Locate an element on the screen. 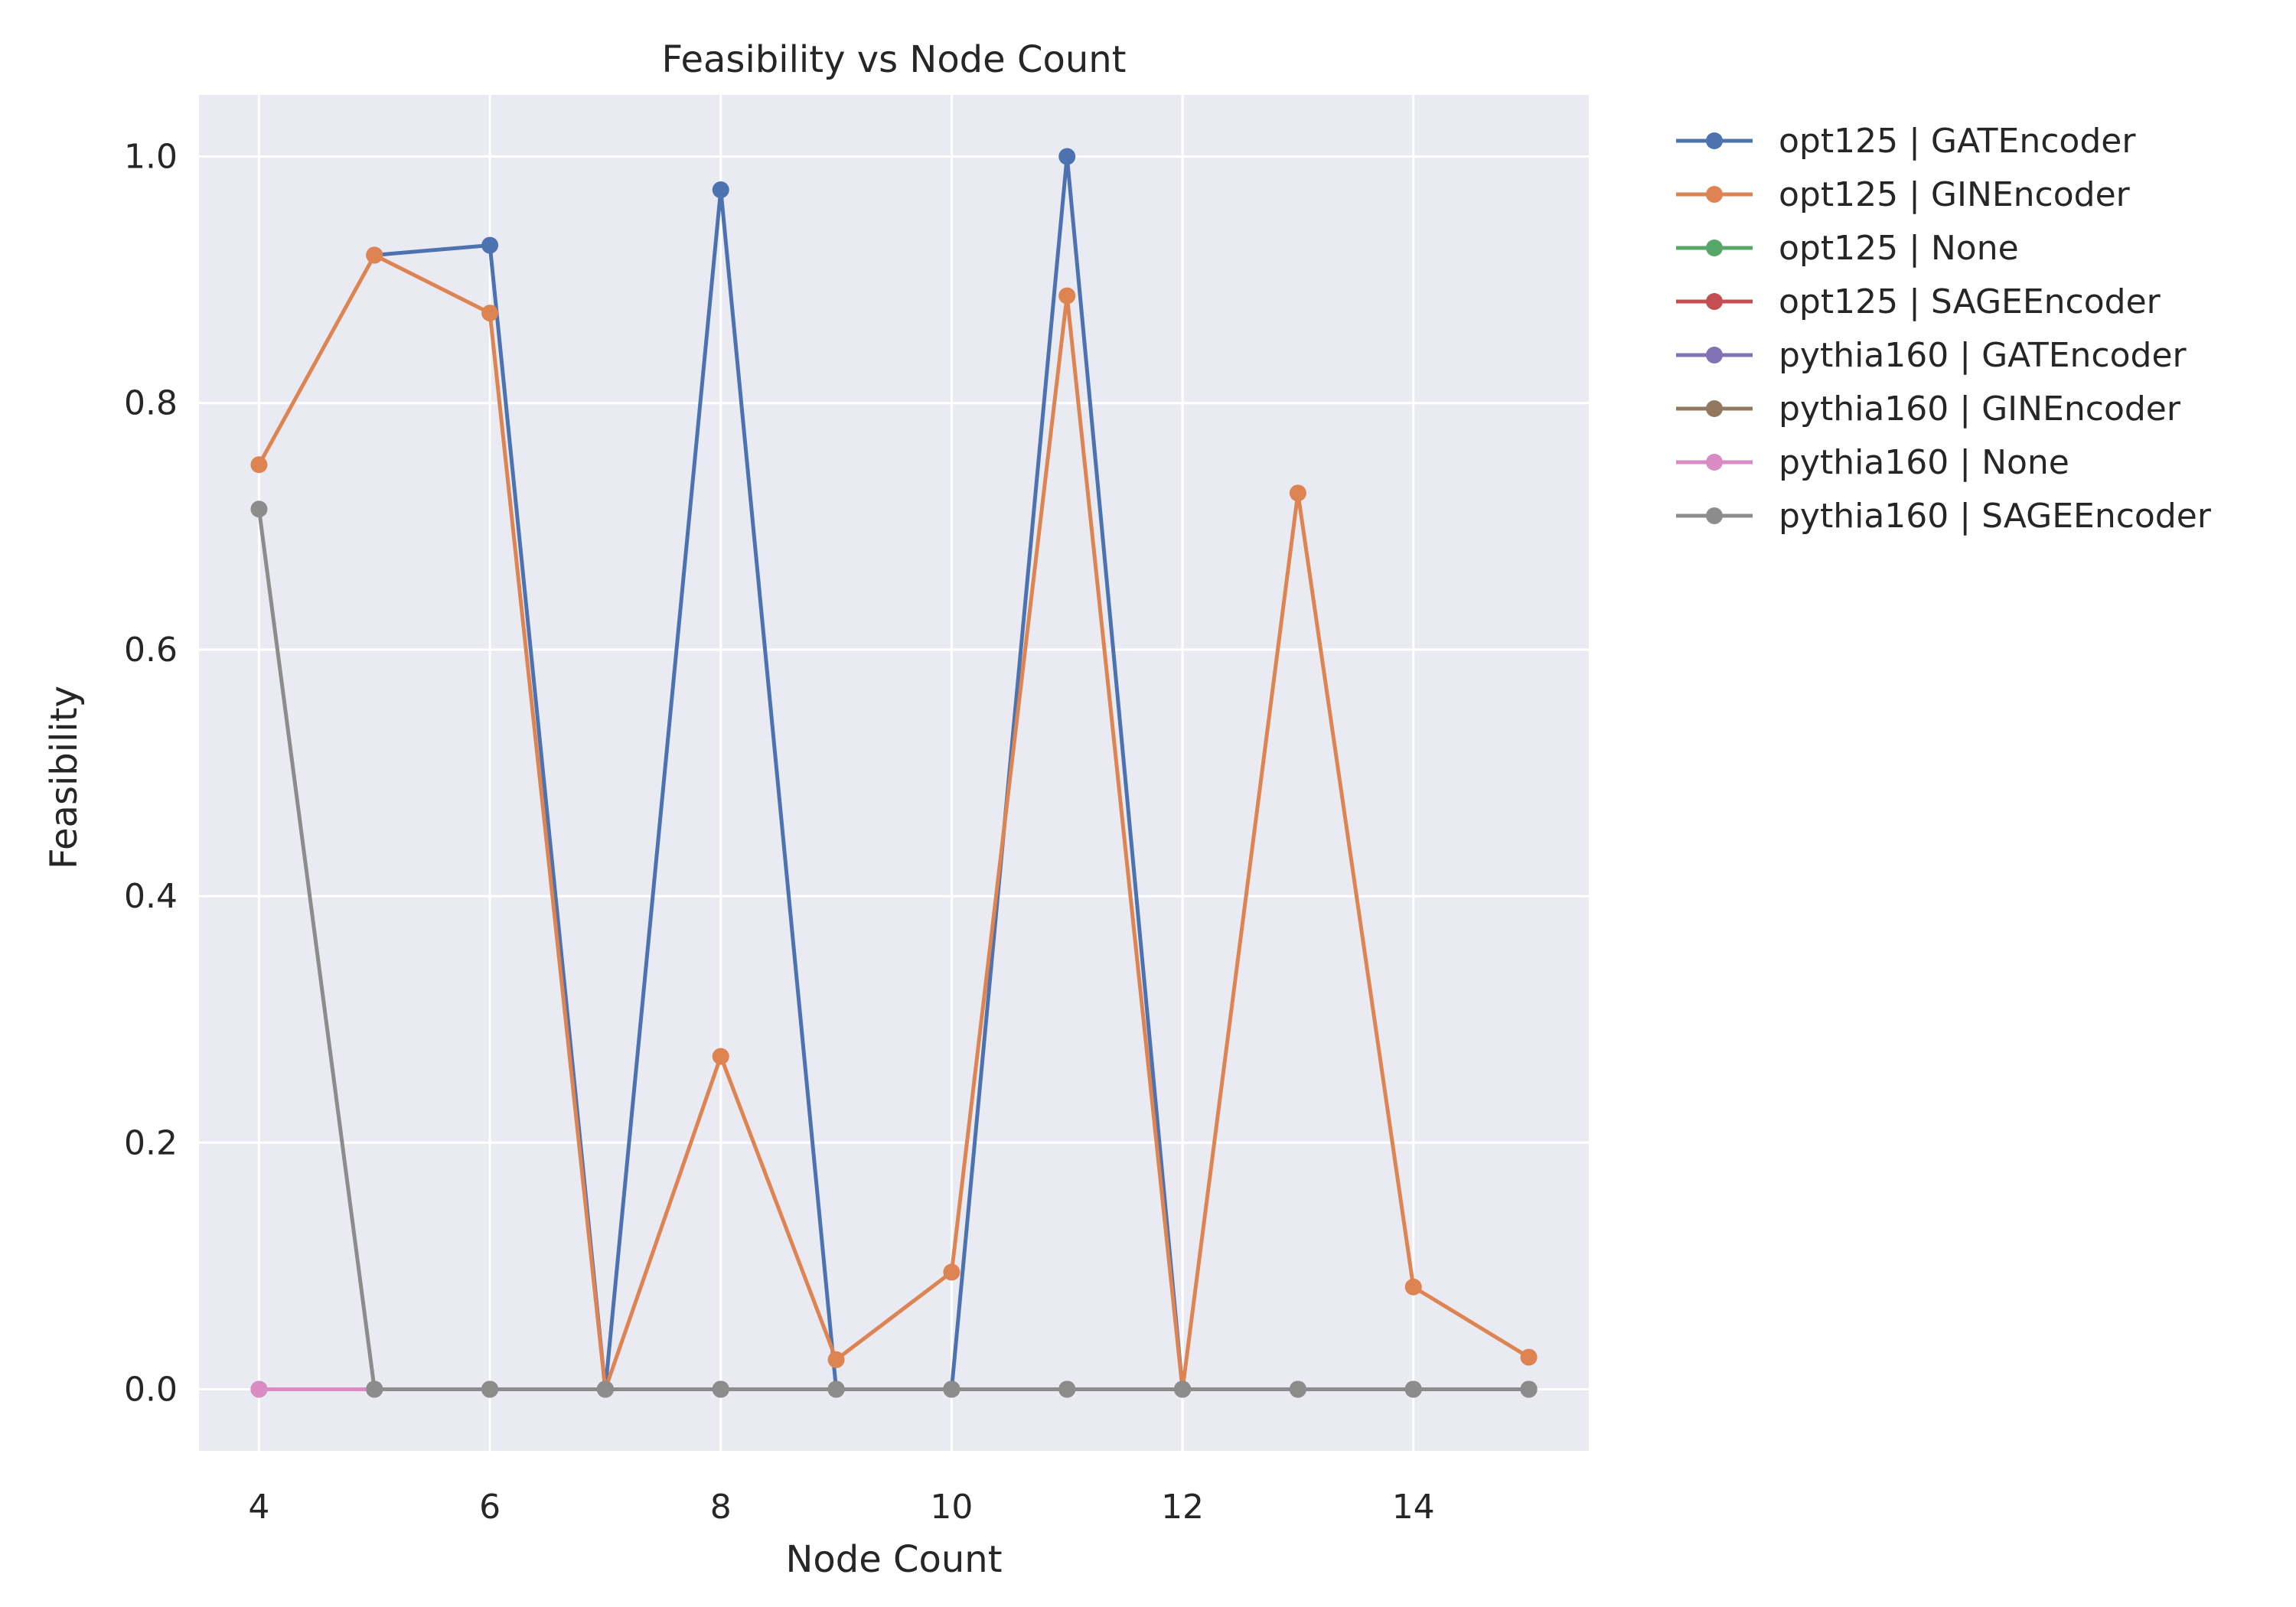 This screenshot has width=2296, height=1607. legend-item: opt125 | SAGEEncoder is located at coordinates (1918, 301).